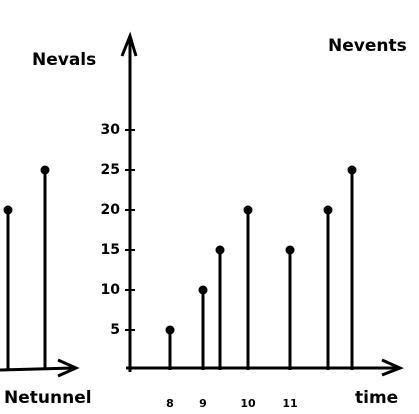 Image resolution: width=419 pixels, height=414 pixels. I want to click on x-axis, so click(37, 369).